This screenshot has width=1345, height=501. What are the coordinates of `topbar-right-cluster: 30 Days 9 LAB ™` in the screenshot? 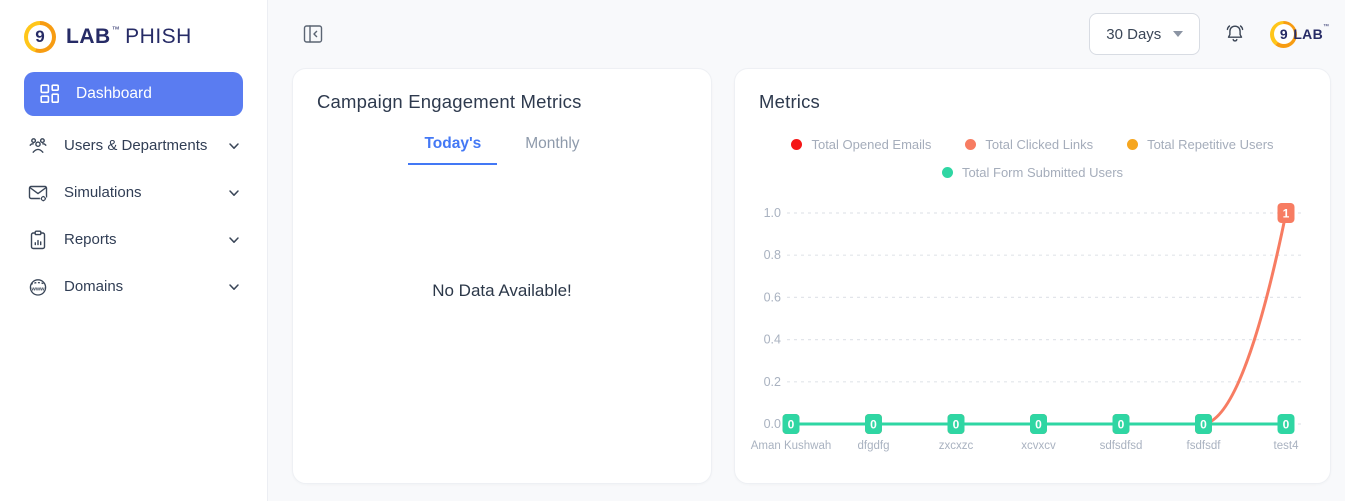 It's located at (1217, 34).